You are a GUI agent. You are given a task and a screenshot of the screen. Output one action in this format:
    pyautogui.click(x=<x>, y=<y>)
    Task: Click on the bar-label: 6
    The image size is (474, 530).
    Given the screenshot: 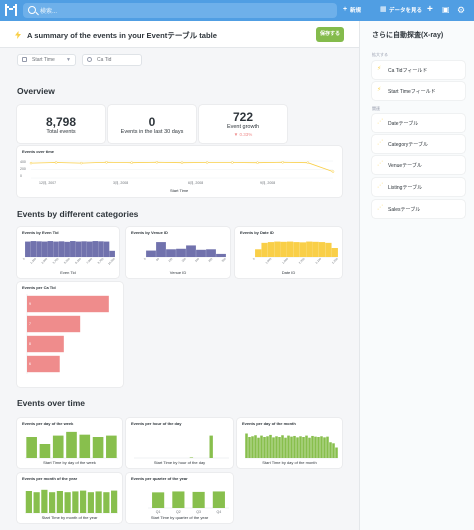 What is the action you would take?
    pyautogui.click(x=30, y=364)
    